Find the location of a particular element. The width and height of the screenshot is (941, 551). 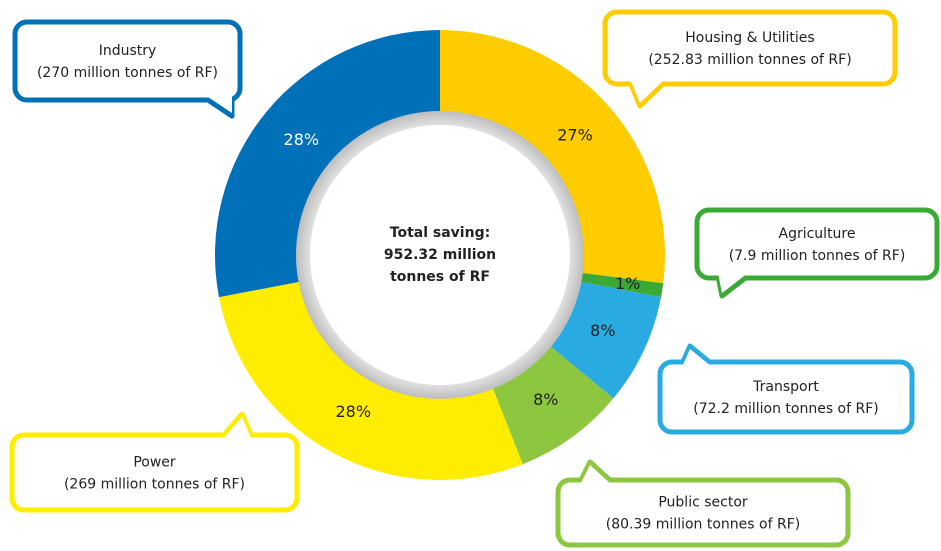

callout-name: Industry is located at coordinates (128, 51).